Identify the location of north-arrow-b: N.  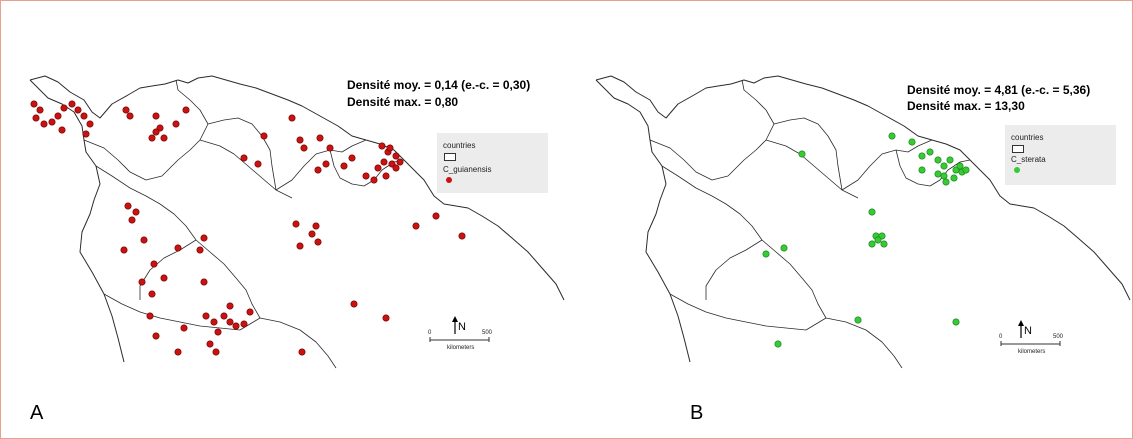
(1026, 330).